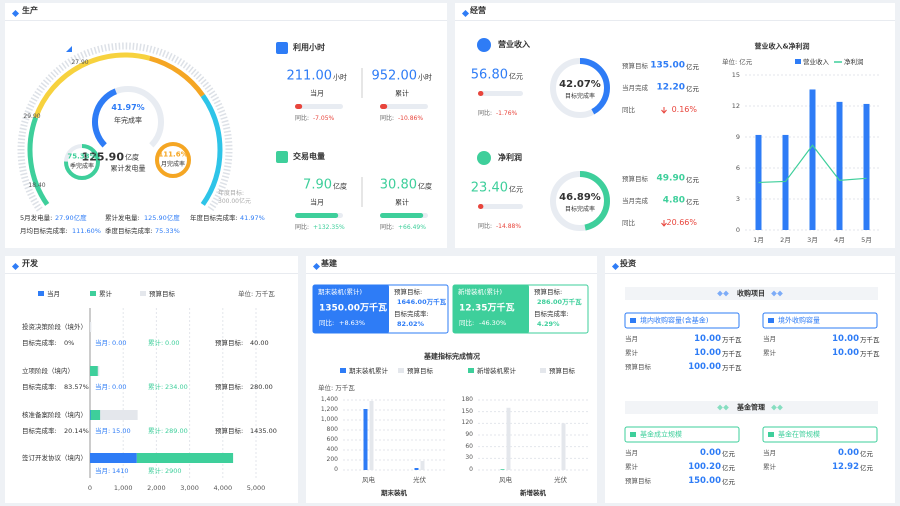  What do you see at coordinates (214, 217) in the screenshot?
I see `stat-label: 年度目标完成率:` at bounding box center [214, 217].